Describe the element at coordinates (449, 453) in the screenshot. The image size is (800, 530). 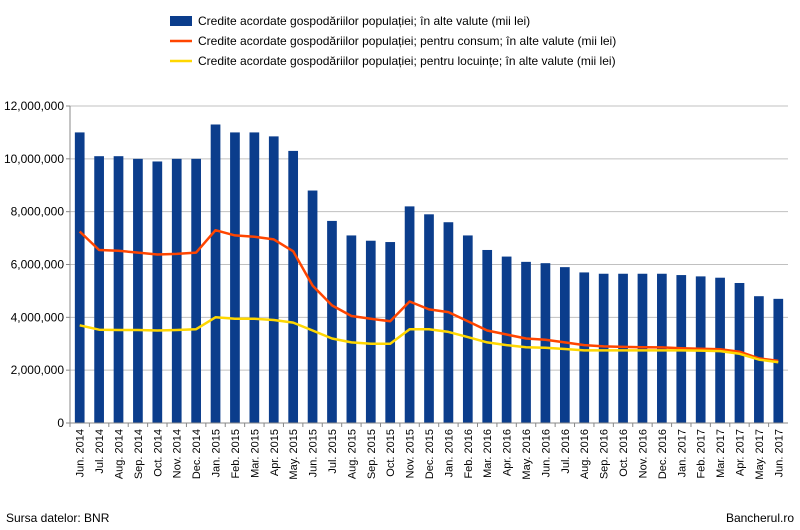
I see `x-tick-label: Jan. 2016` at that location.